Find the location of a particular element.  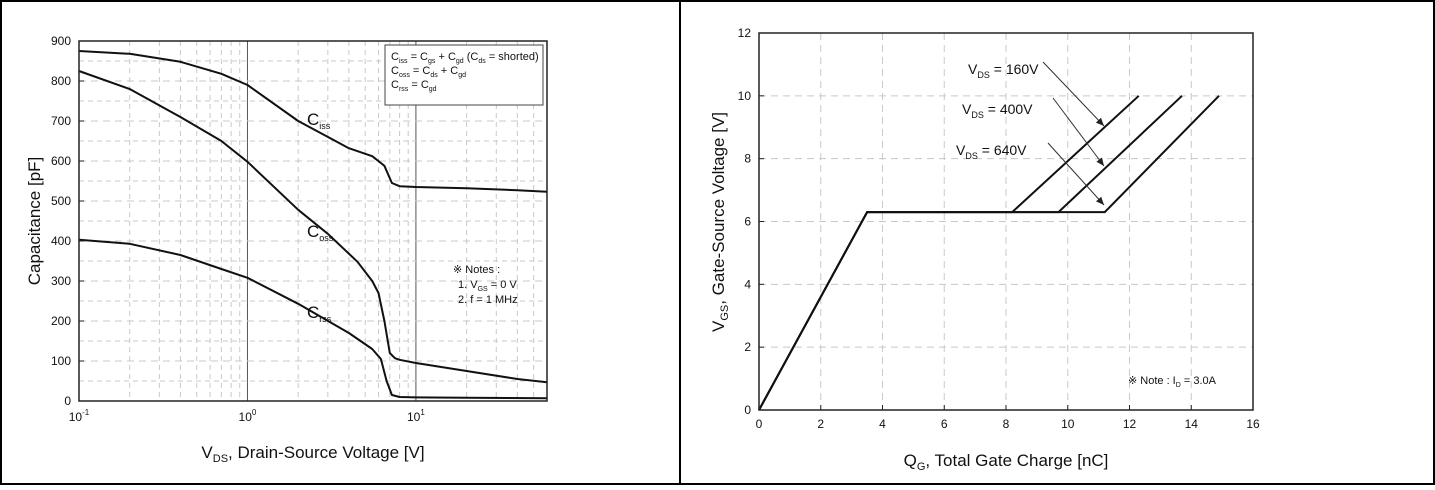

capacitance-notes: ※ Notes : 1. VGS = 0 V2. f = 1 MHz is located at coordinates (485, 285).